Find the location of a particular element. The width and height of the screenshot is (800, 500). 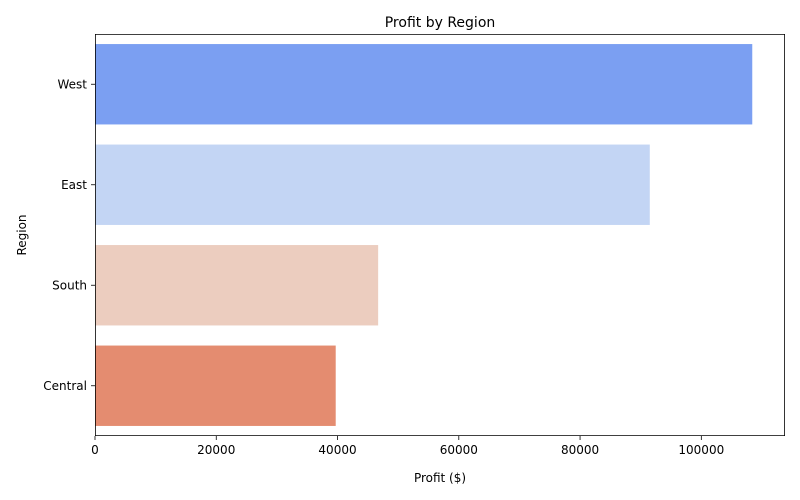

chart-title: Profit by Region is located at coordinates (440, 23).